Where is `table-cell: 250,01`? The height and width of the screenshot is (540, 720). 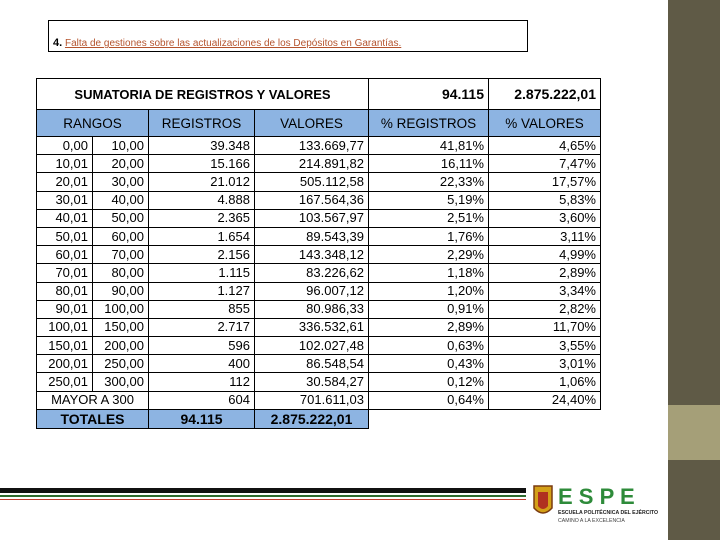
table-cell: 250,01 is located at coordinates (64, 382).